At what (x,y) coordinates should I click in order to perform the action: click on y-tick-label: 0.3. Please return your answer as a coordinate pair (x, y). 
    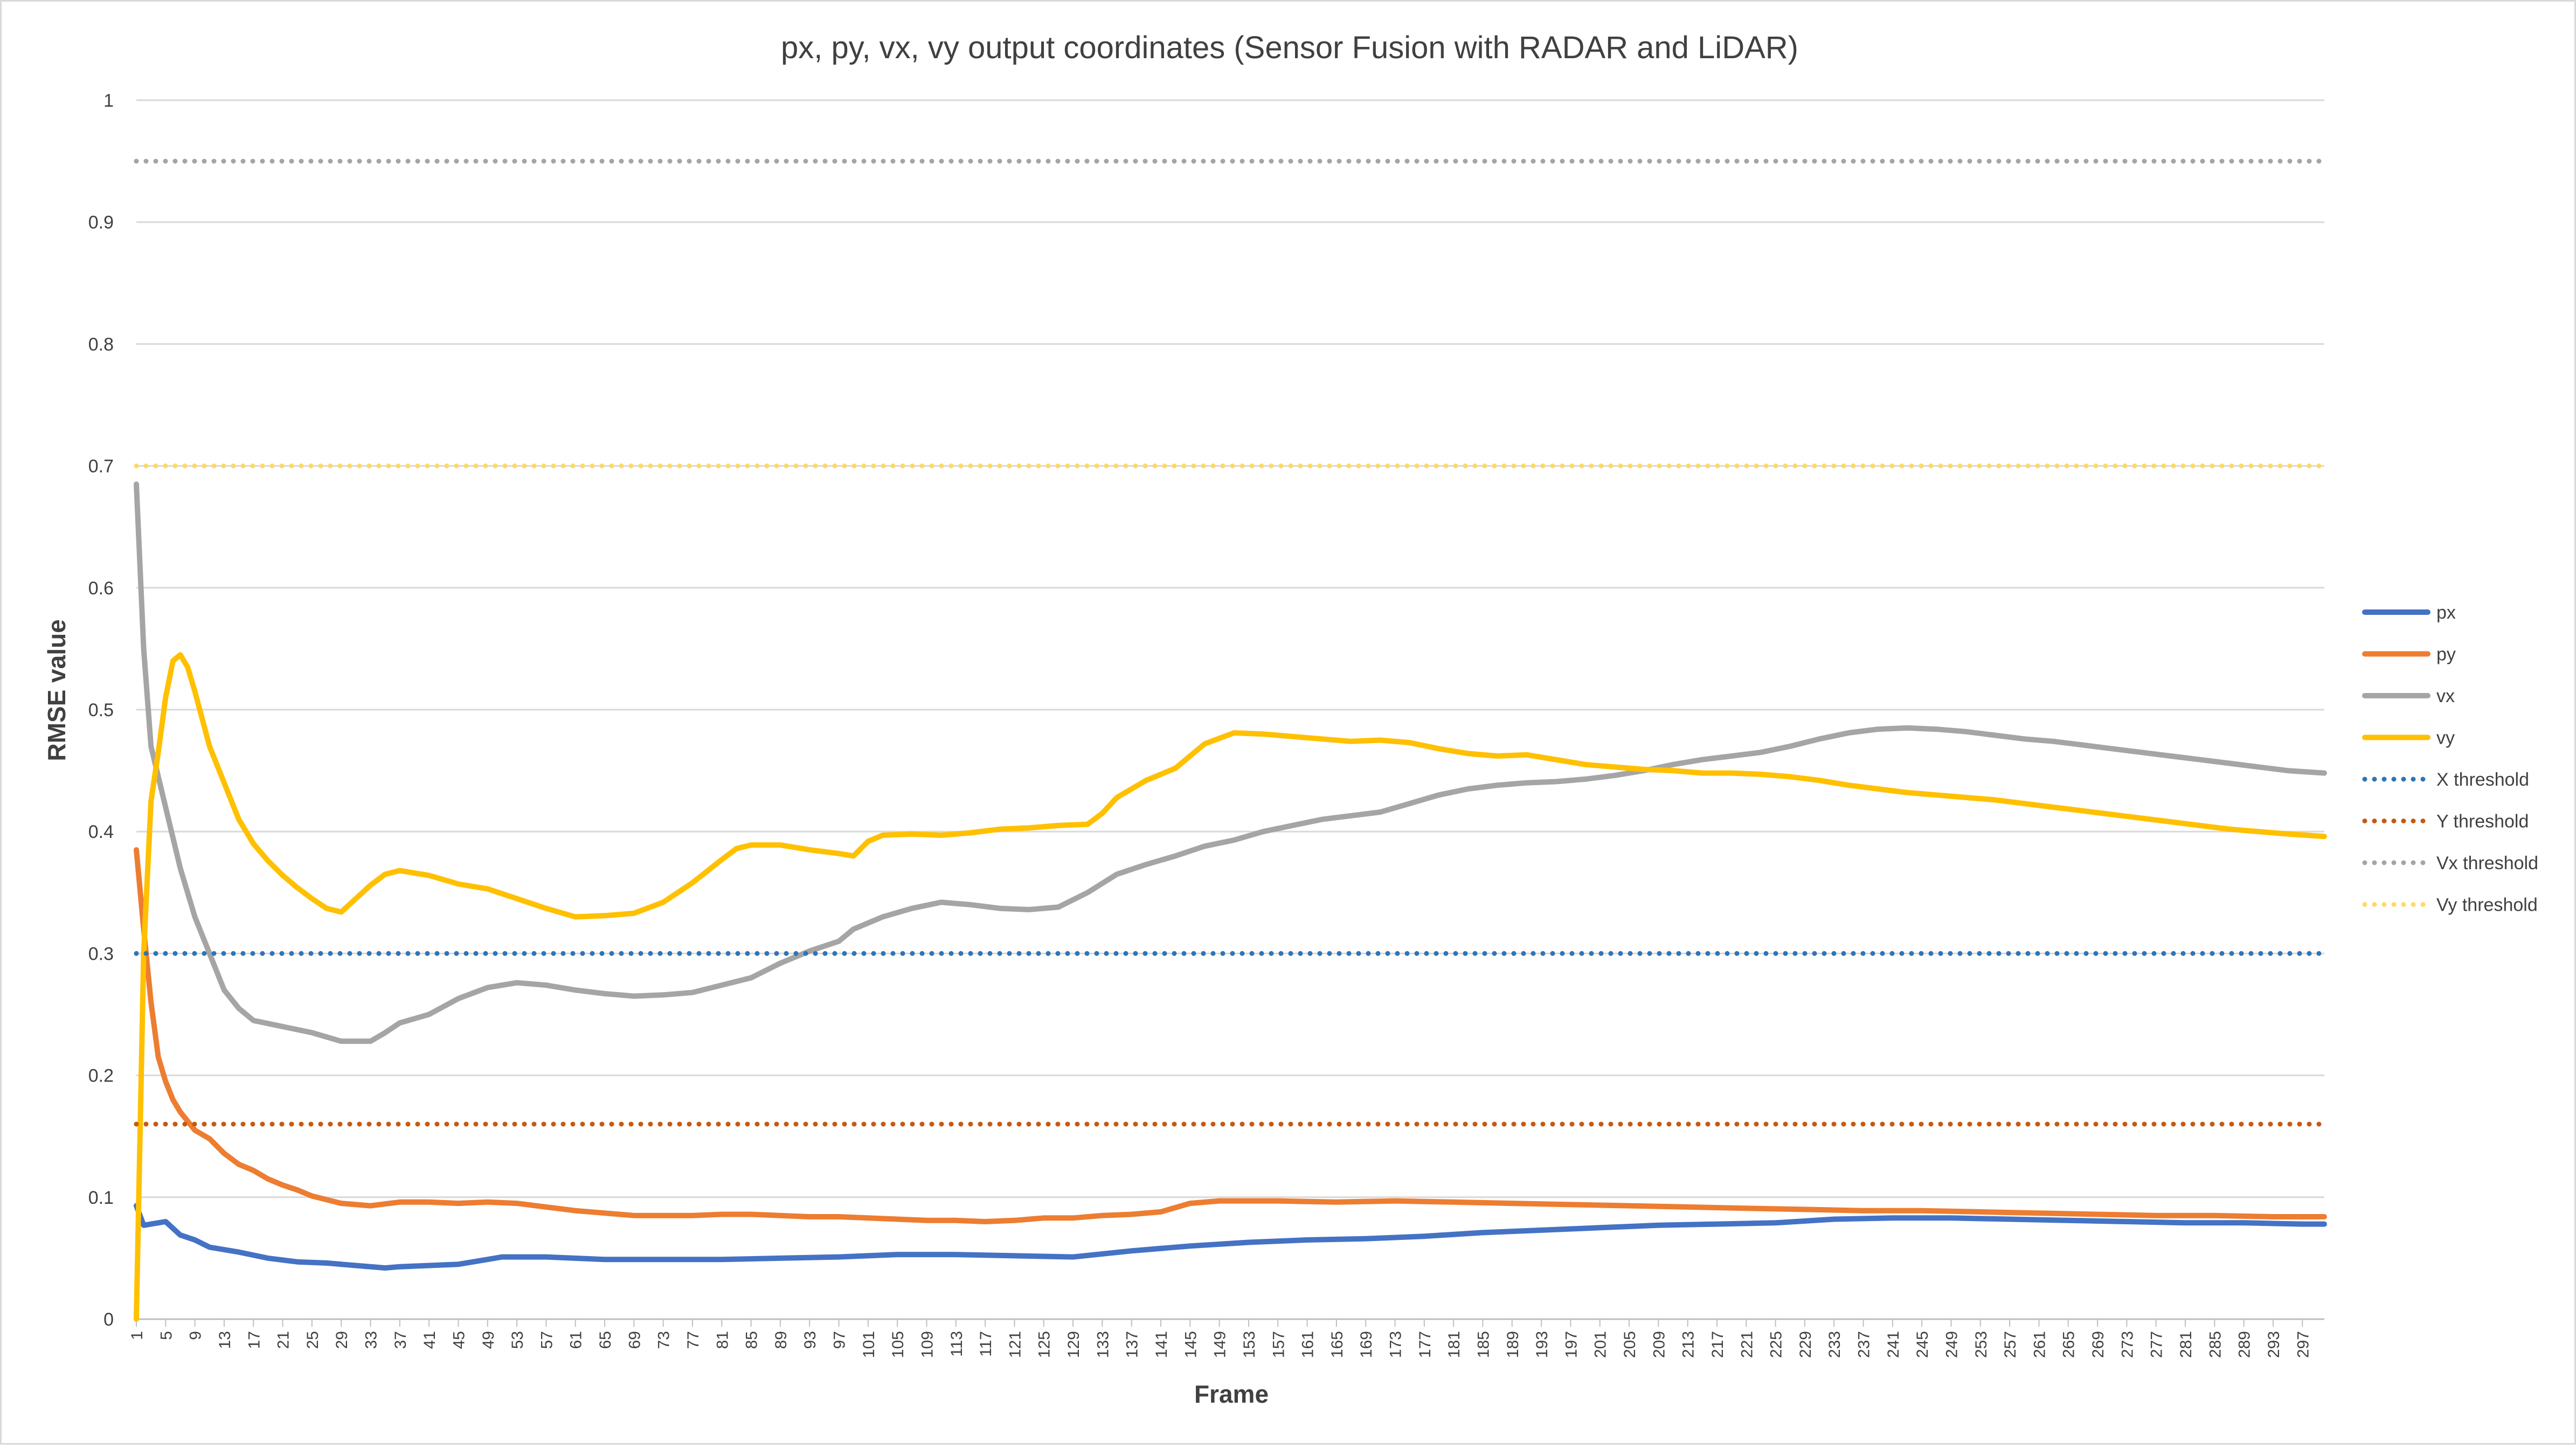
    Looking at the image, I should click on (101, 954).